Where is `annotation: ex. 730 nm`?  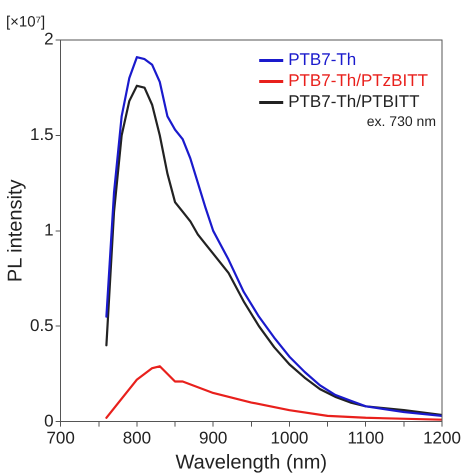 annotation: ex. 730 nm is located at coordinates (401, 120).